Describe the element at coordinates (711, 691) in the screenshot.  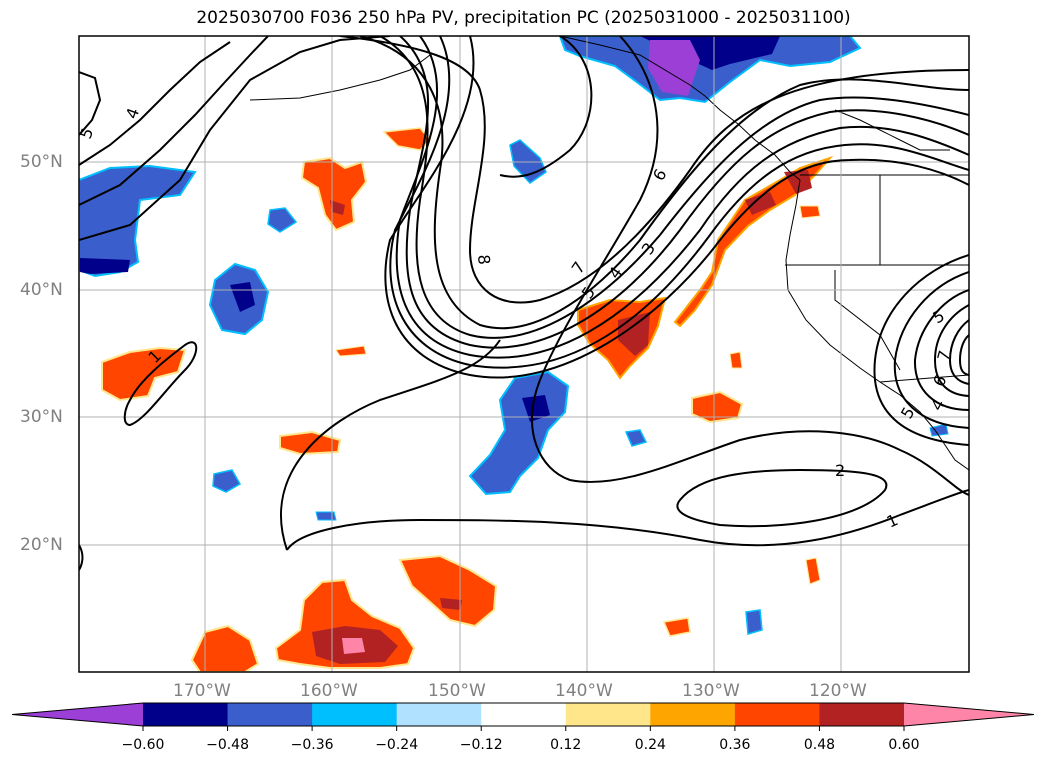
I see `lon-label: 130°W` at that location.